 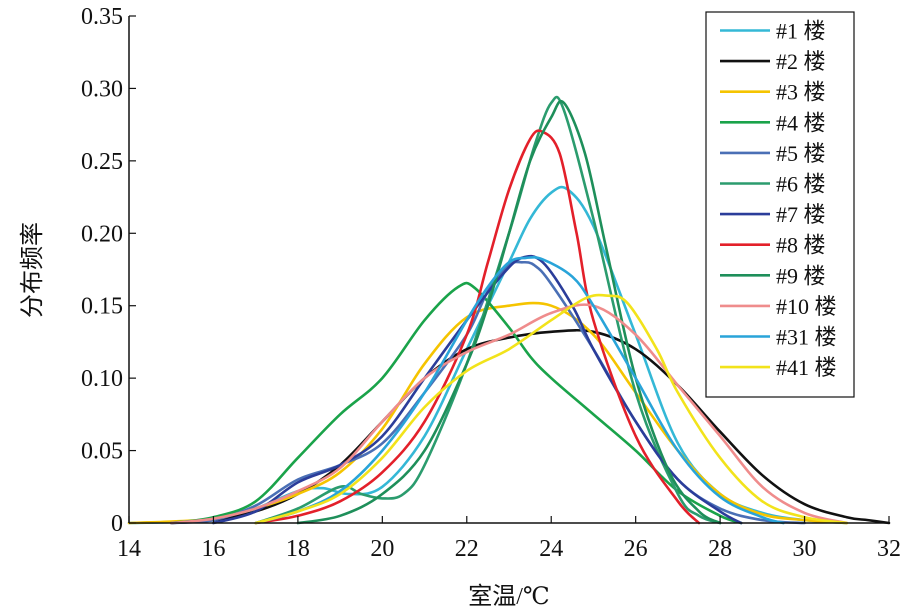 What do you see at coordinates (801, 61) in the screenshot?
I see `legend-label: #2 楼` at bounding box center [801, 61].